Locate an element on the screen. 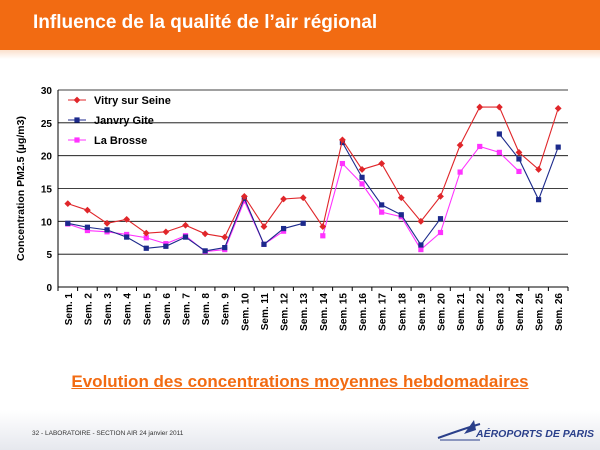  y-tick-label: 30 is located at coordinates (47, 91).